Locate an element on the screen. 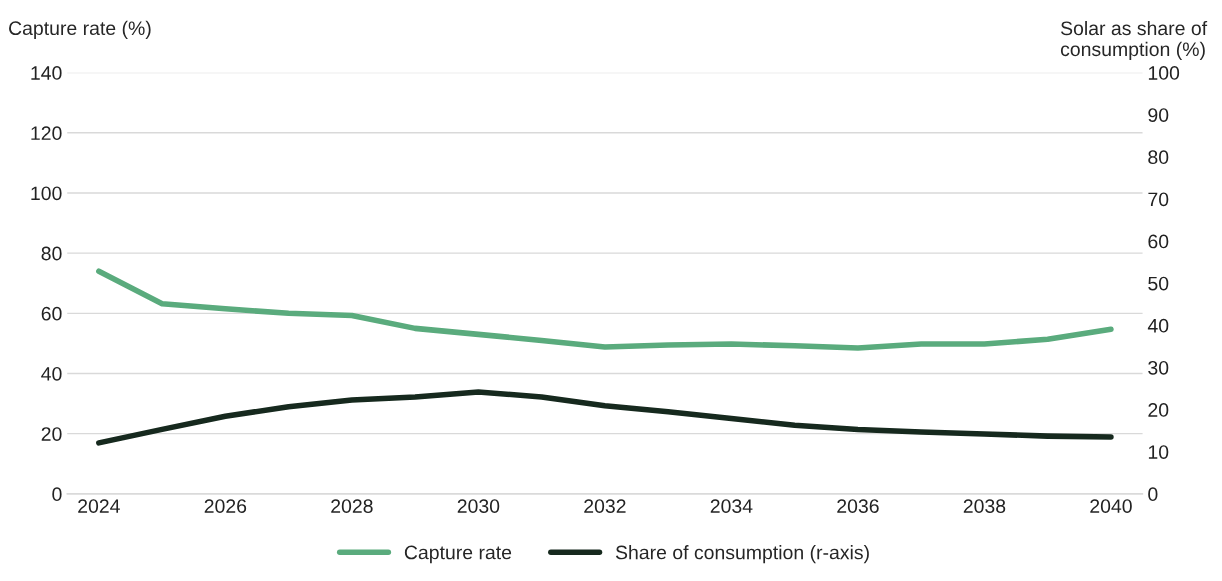  y2-tick-label: 10 is located at coordinates (1158, 452).